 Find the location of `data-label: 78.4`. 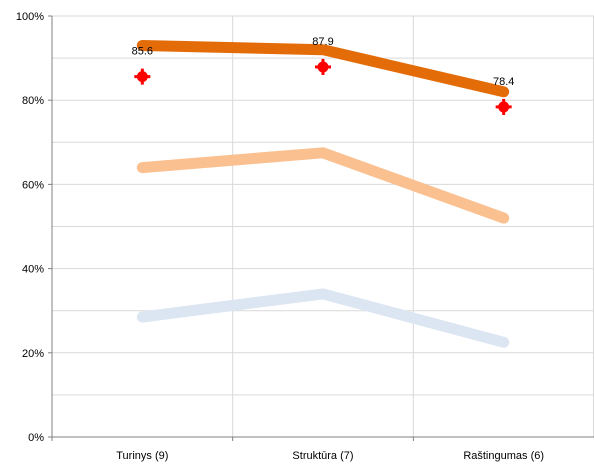

data-label: 78.4 is located at coordinates (503, 82).